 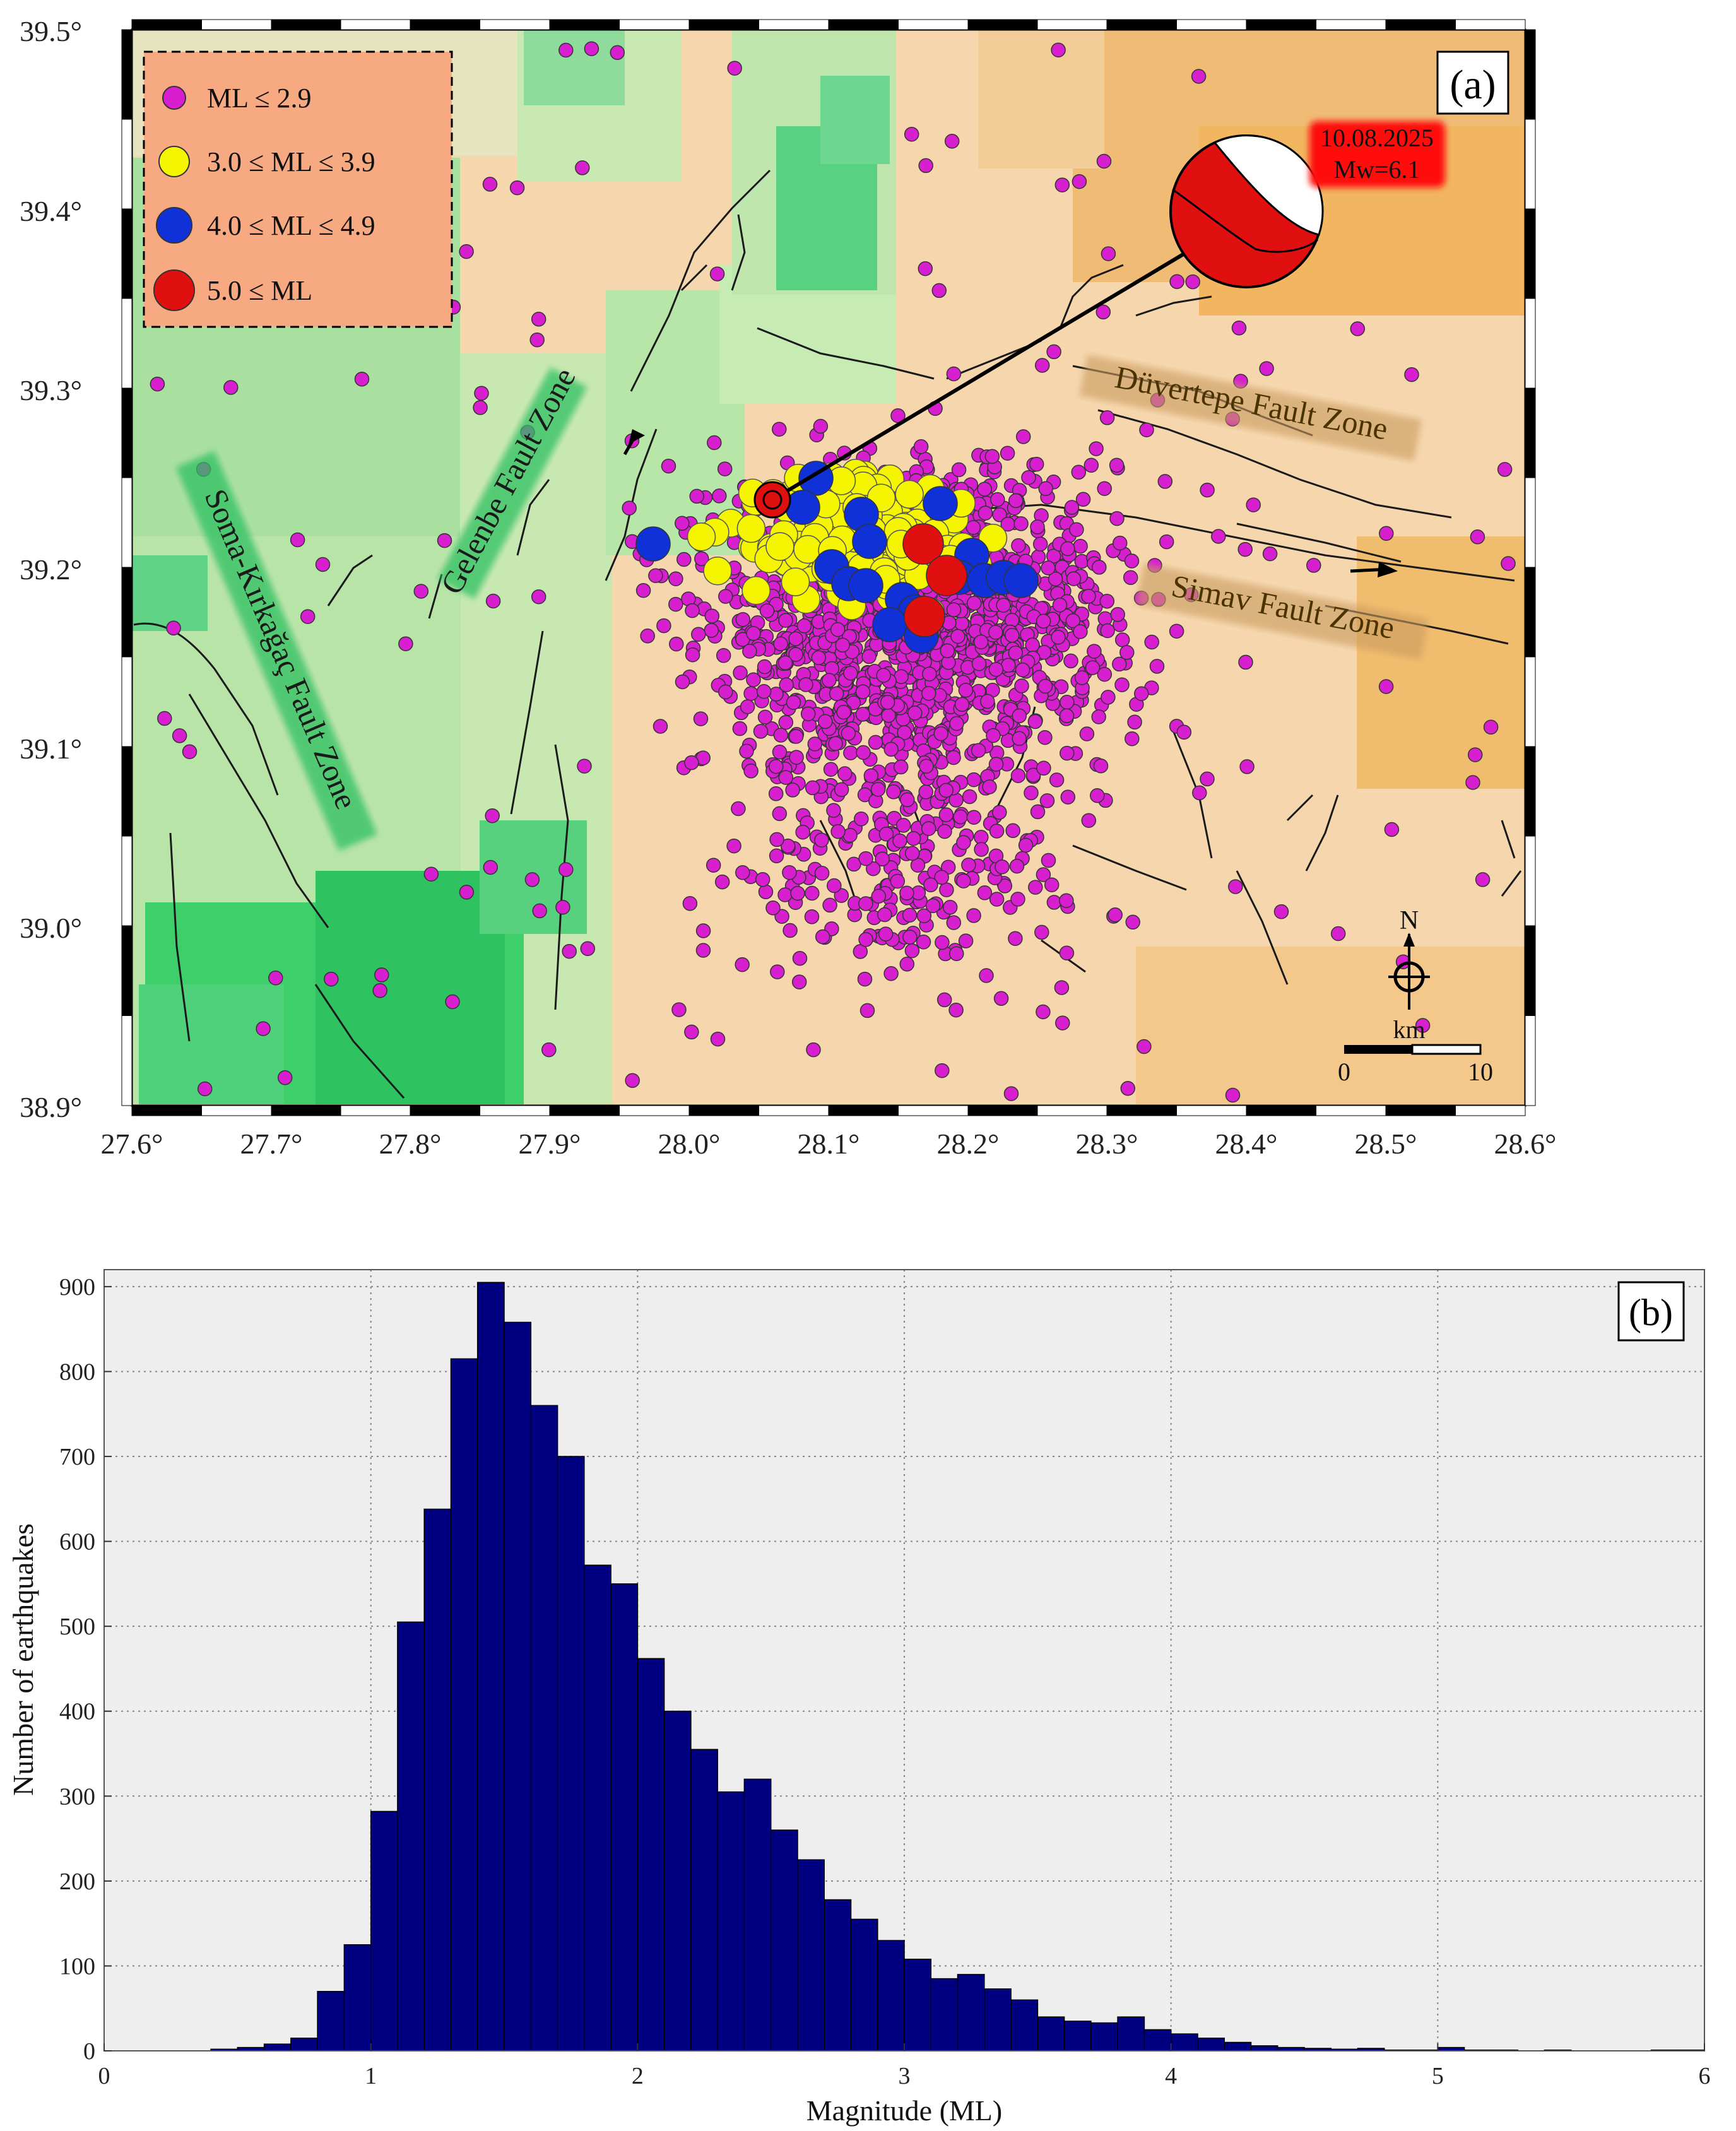 I want to click on x-tick-label: 5, so click(x=1438, y=2076).